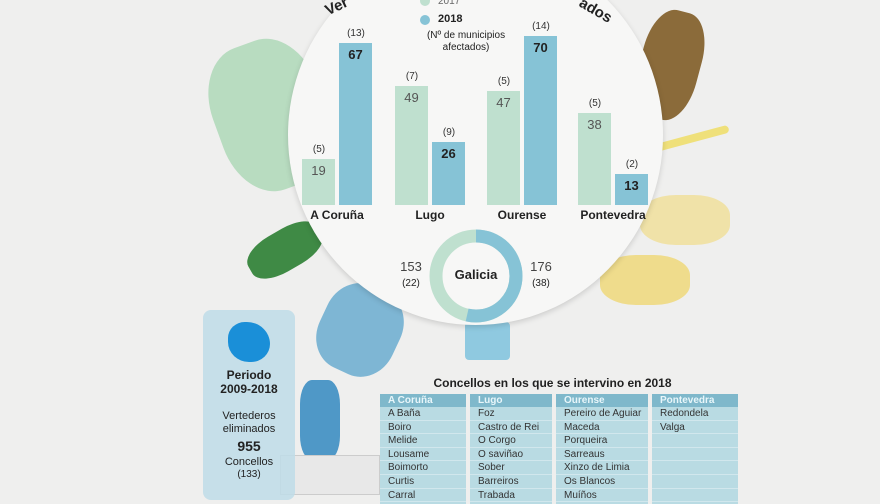 This screenshot has height=504, width=880. What do you see at coordinates (411, 283) in the screenshot?
I see `galicia-2017-municipios: (22)` at bounding box center [411, 283].